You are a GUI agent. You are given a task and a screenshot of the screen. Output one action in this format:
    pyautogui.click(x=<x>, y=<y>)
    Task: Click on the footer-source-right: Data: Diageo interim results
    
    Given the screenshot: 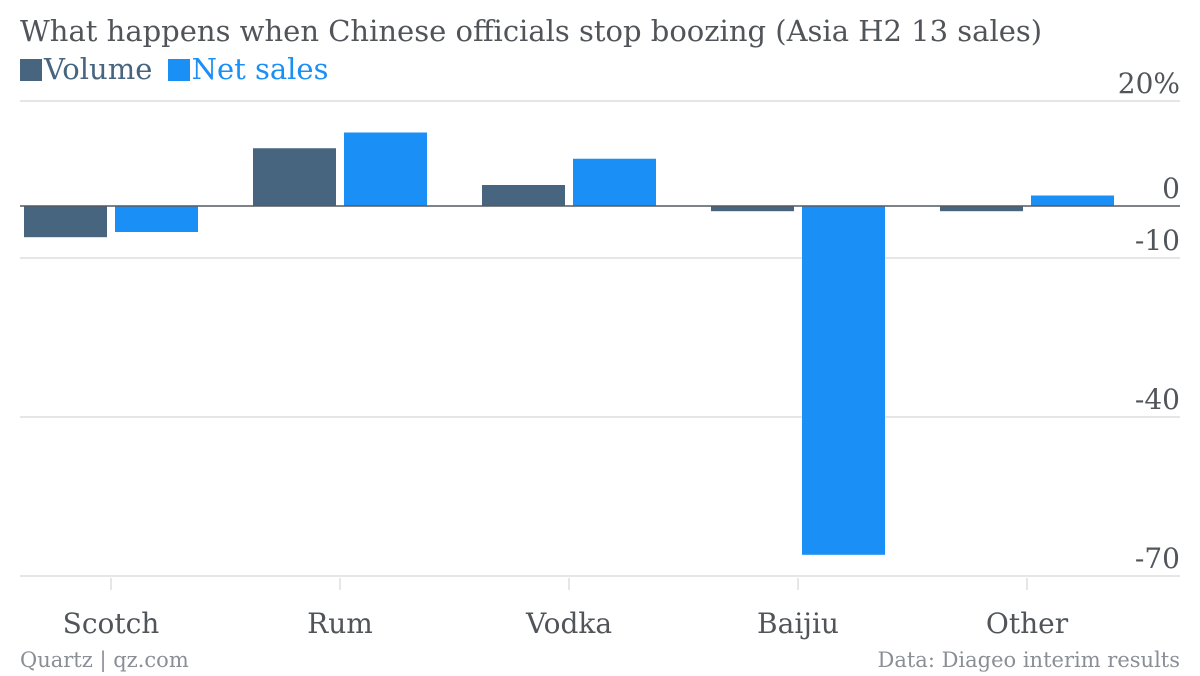 What is the action you would take?
    pyautogui.click(x=1028, y=660)
    